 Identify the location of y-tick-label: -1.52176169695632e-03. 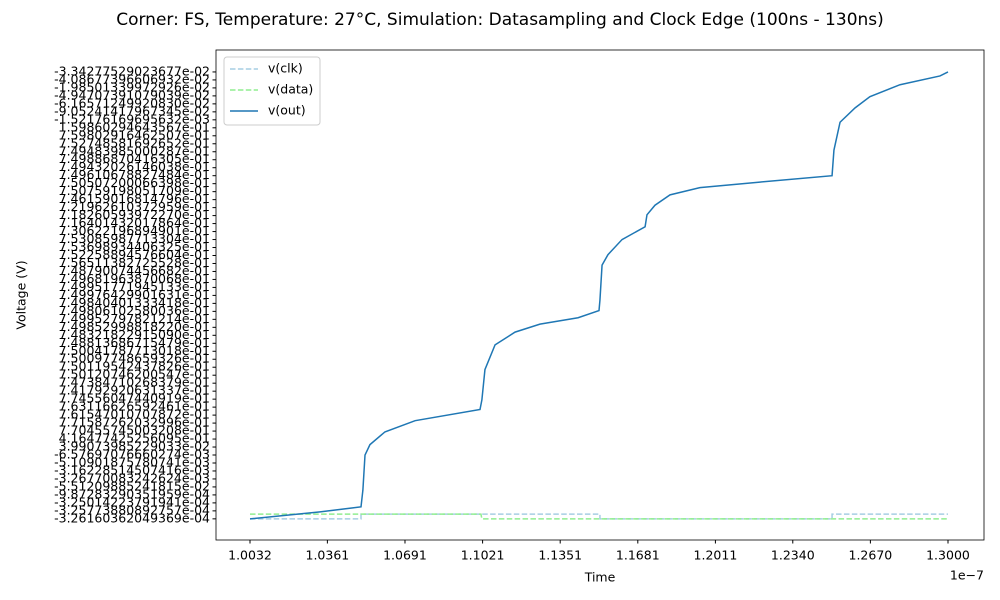
(132, 118).